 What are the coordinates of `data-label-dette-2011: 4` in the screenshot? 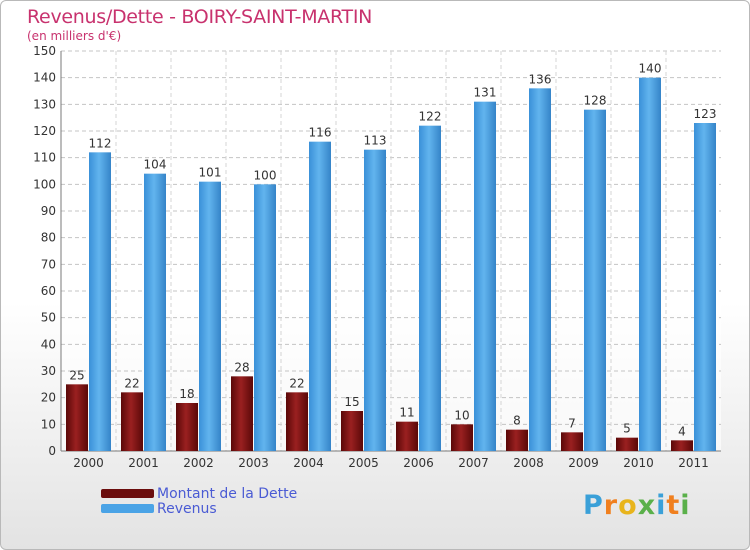 It's located at (682, 431).